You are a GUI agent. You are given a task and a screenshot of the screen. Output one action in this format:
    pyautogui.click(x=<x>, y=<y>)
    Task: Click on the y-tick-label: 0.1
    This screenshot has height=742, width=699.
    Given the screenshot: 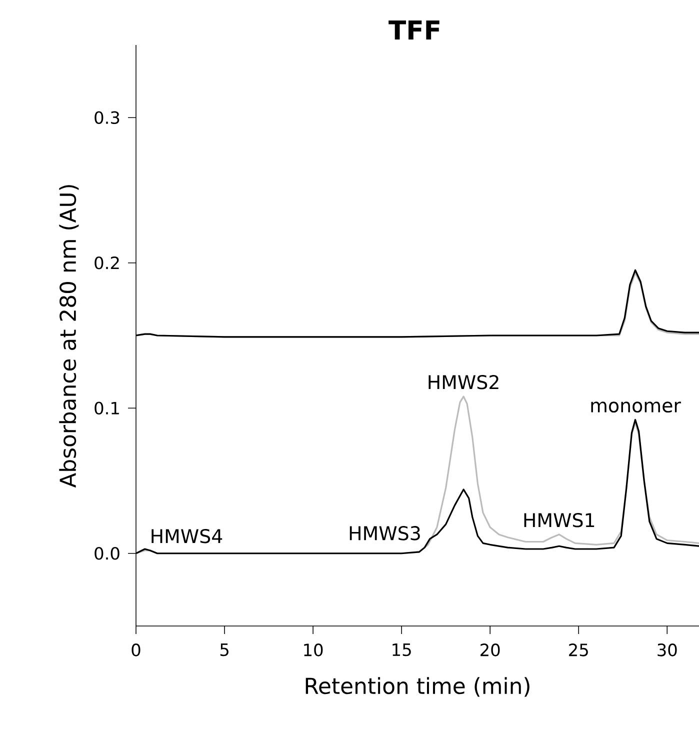 What is the action you would take?
    pyautogui.click(x=106, y=408)
    